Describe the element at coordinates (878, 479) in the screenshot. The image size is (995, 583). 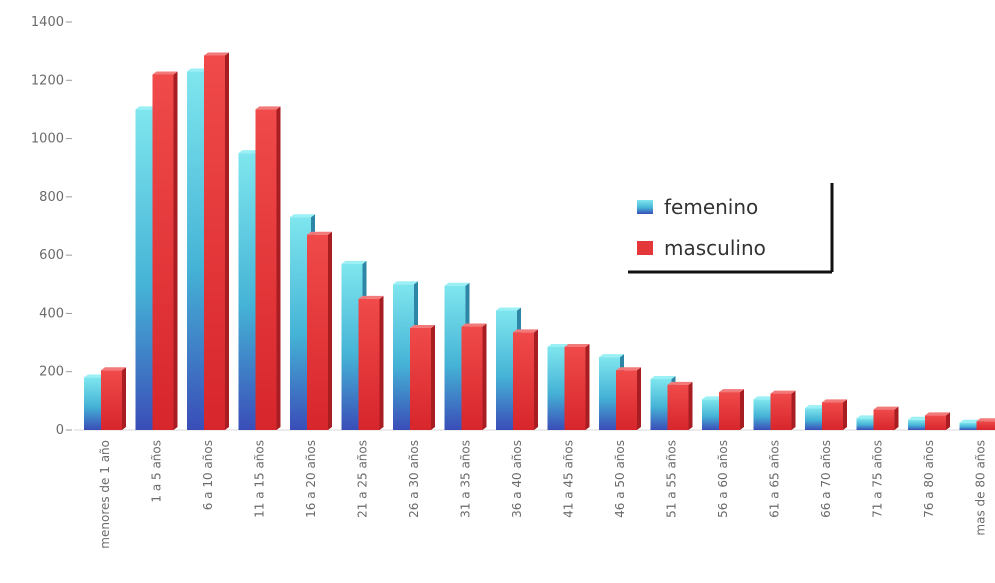
I see `x-tick-label: 71 a 75 años` at that location.